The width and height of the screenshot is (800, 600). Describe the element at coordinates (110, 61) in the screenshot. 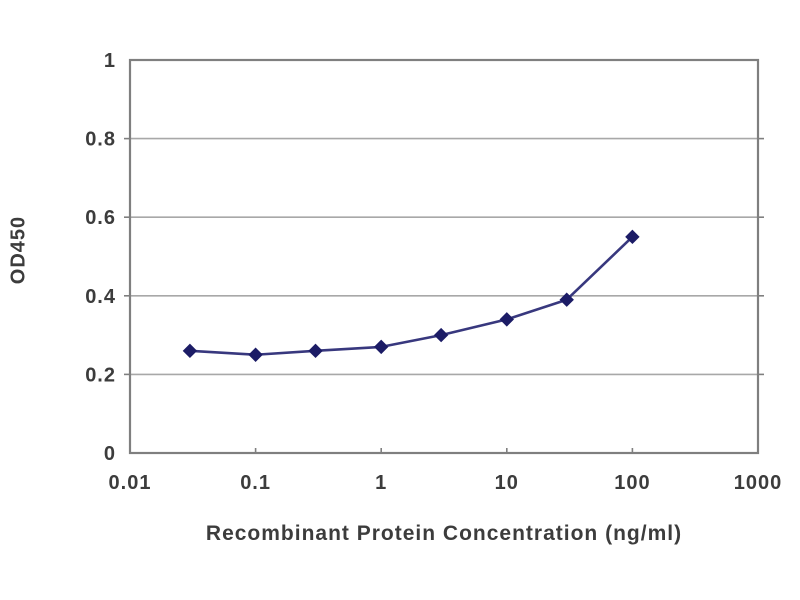

I see `y-tick-label: 1` at that location.